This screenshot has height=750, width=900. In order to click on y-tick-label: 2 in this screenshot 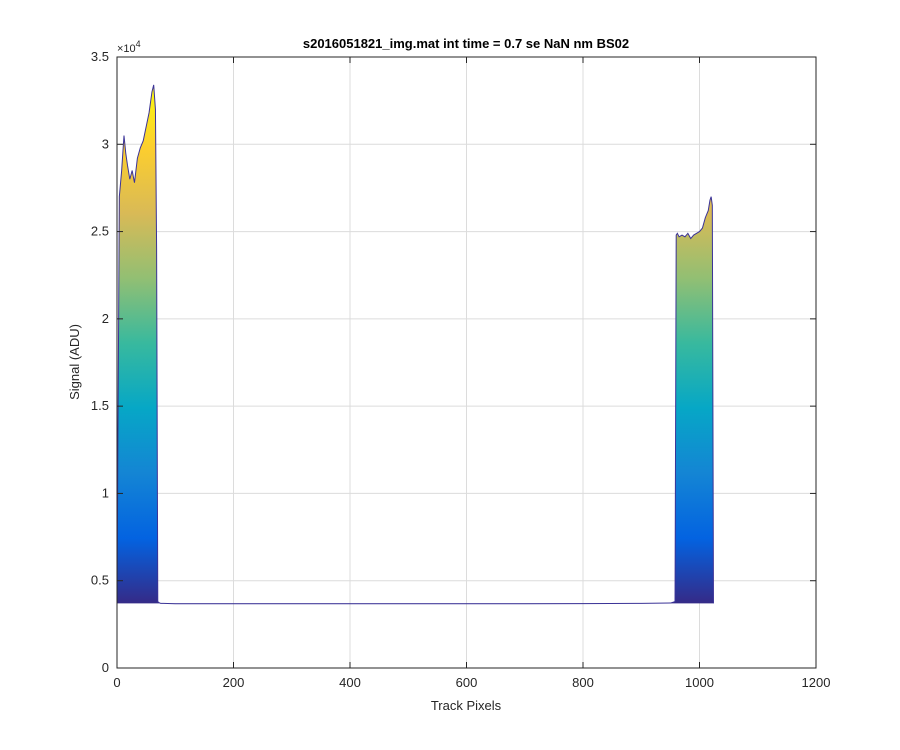, I will do `click(105, 318)`.